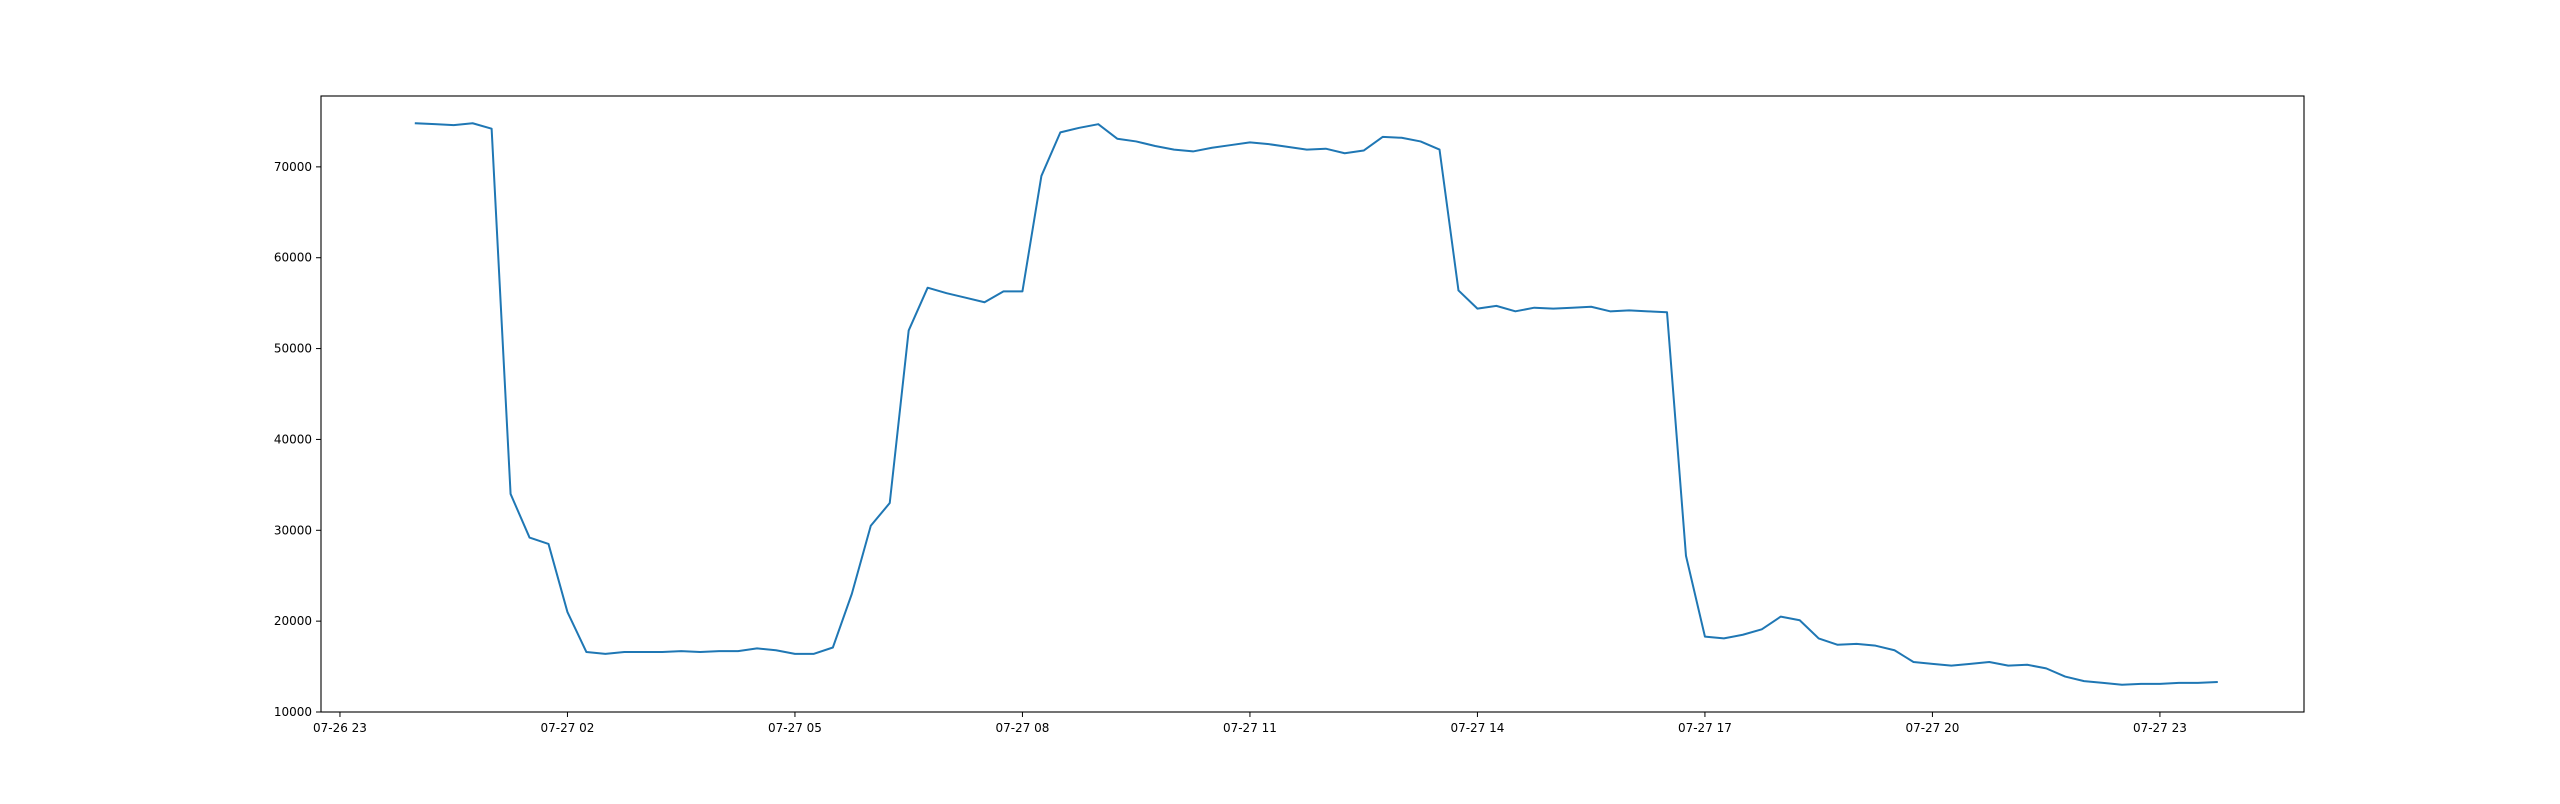 The width and height of the screenshot is (2560, 804). What do you see at coordinates (1250, 728) in the screenshot?
I see `x-tick-label: 07-27 11` at bounding box center [1250, 728].